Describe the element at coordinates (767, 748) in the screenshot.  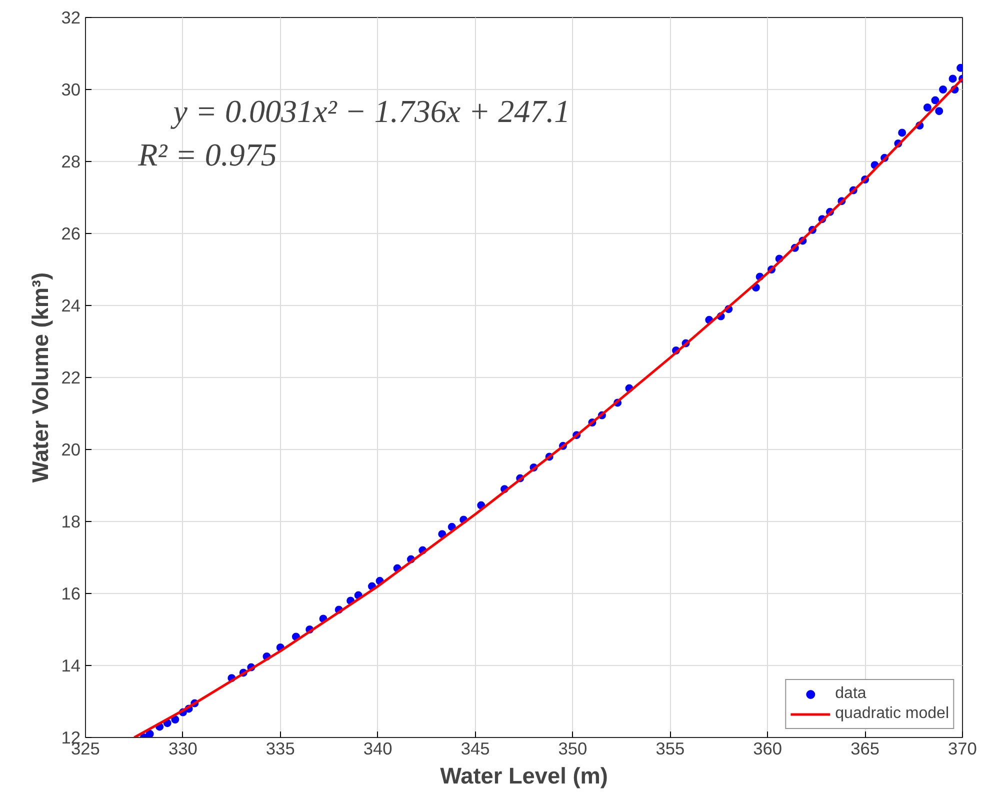
I see `x-tick-label: 360` at that location.